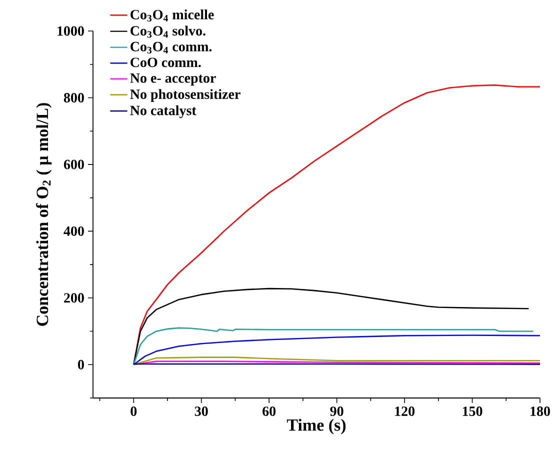  I want to click on y-axis-title: Concentration of O$_{2}$ ( μ mol/L), so click(44, 214).